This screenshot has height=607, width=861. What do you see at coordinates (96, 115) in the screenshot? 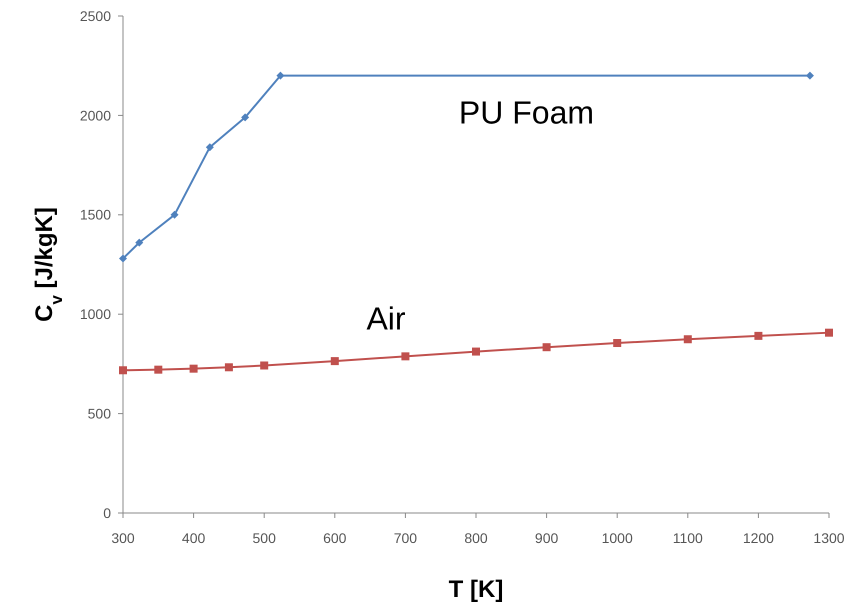
I see `y-tick-label: 2000` at bounding box center [96, 115].